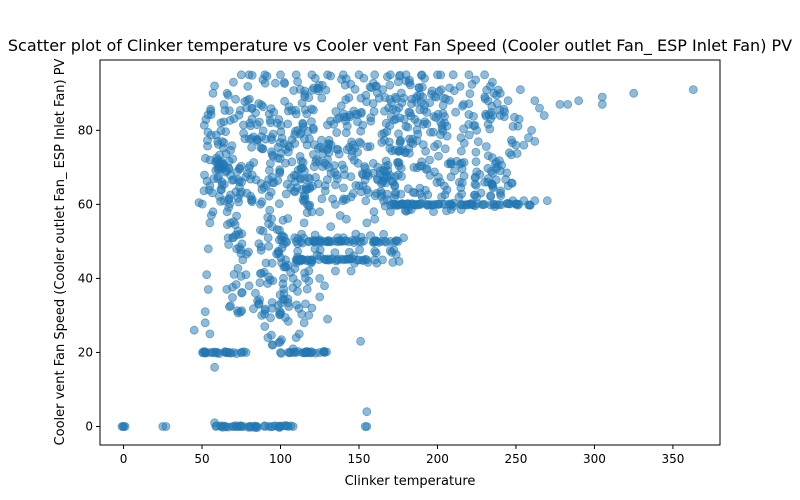 The height and width of the screenshot is (500, 800). Describe the element at coordinates (85, 130) in the screenshot. I see `y-tick-label: 80` at that location.